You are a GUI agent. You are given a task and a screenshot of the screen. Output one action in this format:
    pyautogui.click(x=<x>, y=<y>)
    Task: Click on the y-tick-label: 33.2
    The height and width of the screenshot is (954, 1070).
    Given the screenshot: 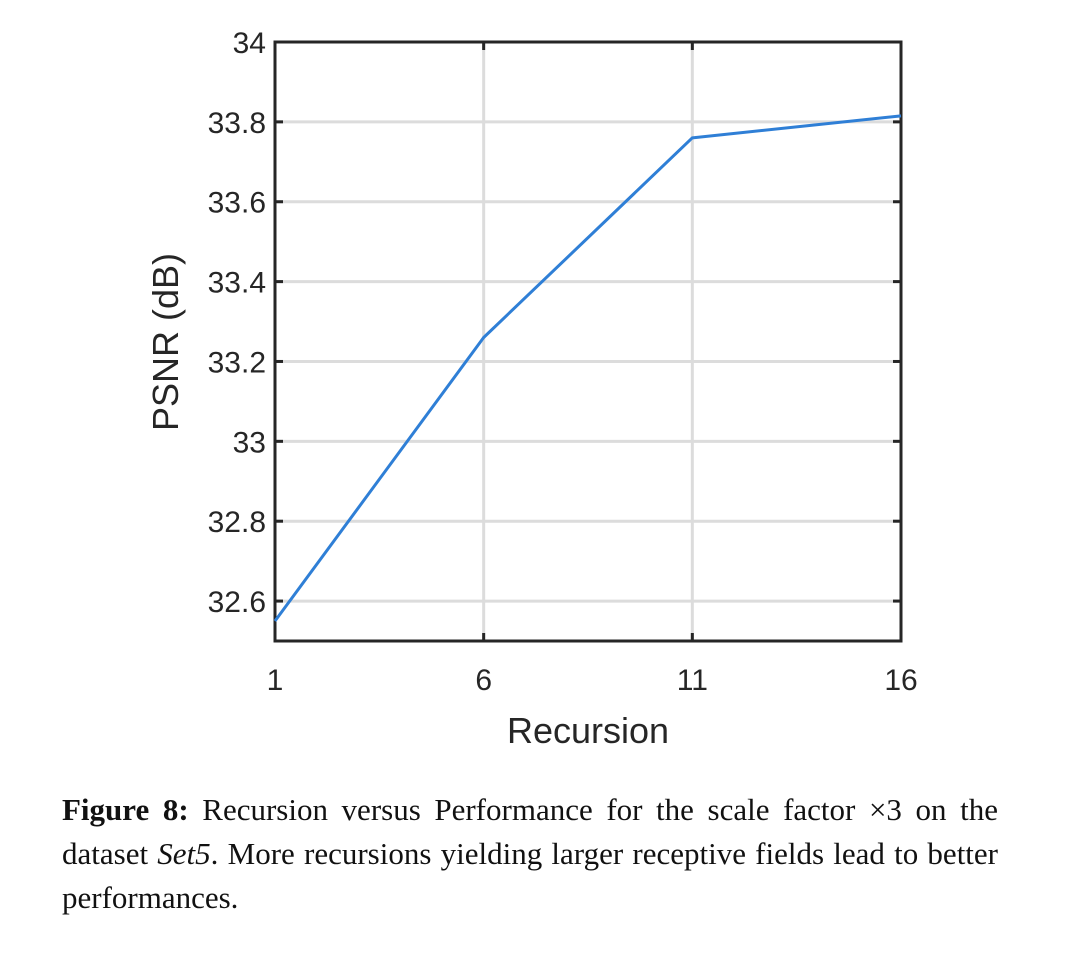 What is the action you would take?
    pyautogui.click(x=237, y=362)
    